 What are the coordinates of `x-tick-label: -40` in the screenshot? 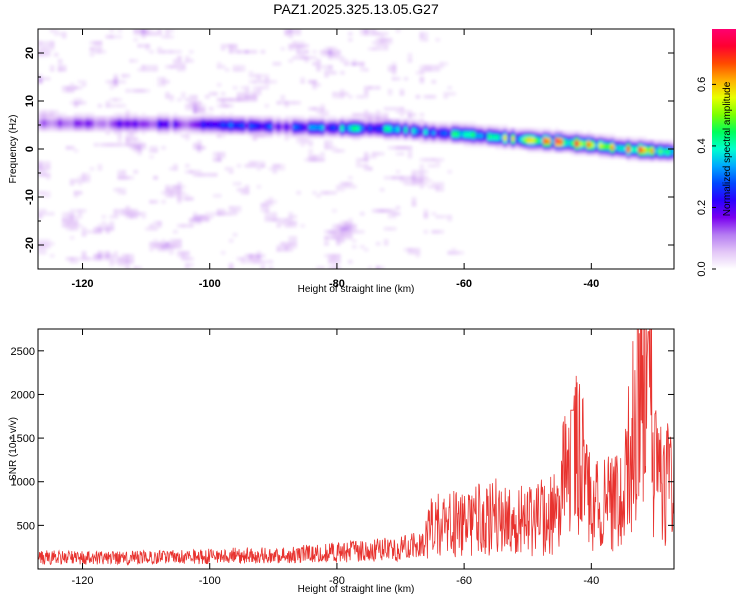 It's located at (591, 284).